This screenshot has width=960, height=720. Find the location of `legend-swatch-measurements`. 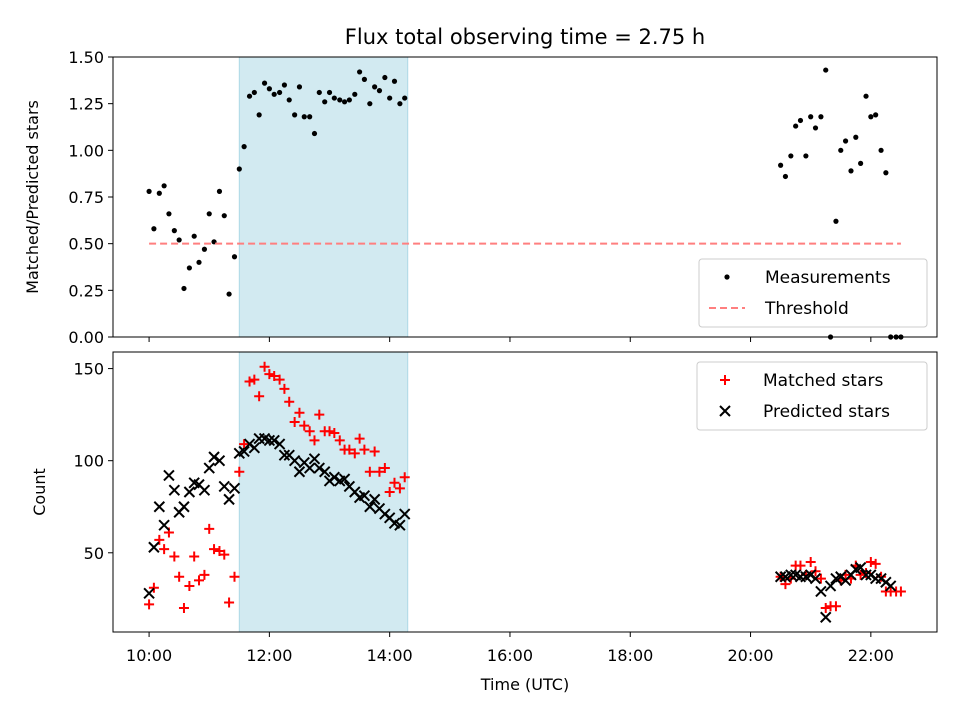

legend-swatch-measurements is located at coordinates (727, 277).